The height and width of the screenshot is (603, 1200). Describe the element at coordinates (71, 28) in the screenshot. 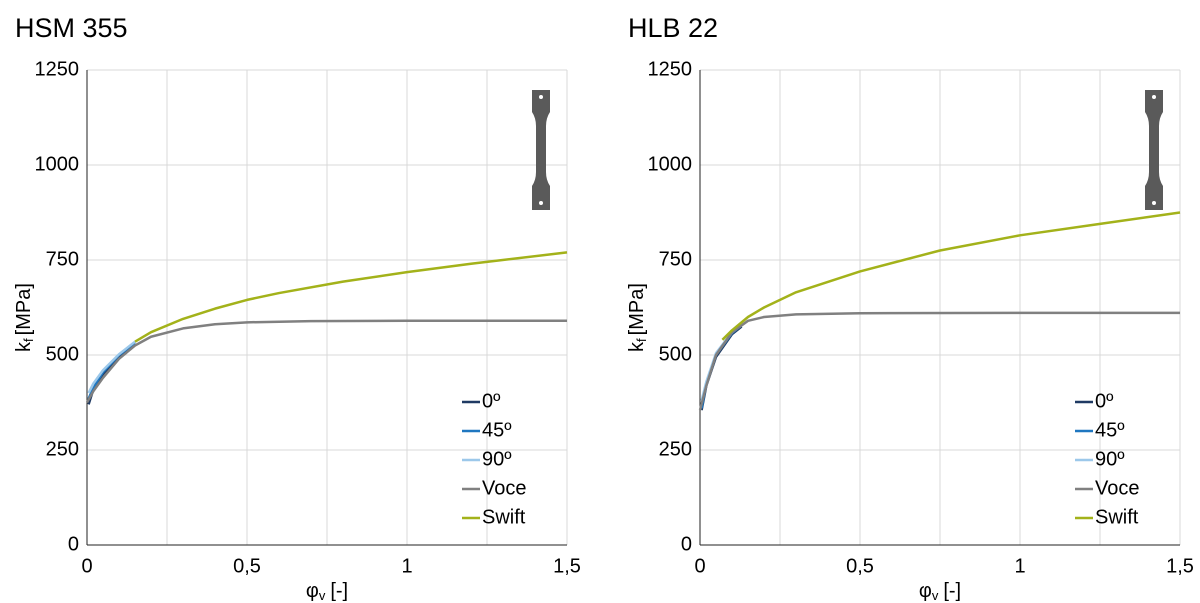

I see `chart-title: HSM 355` at that location.